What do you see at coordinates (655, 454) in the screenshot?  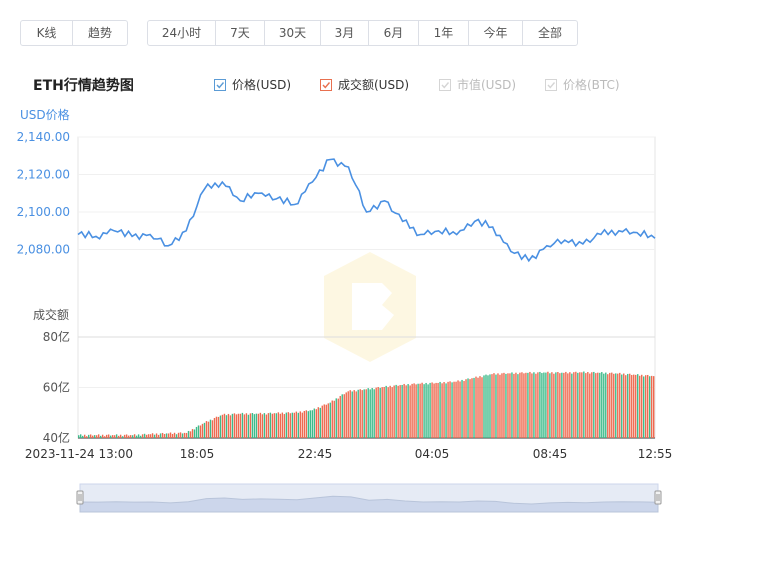 I see `x-tick-label: 12:55` at bounding box center [655, 454].